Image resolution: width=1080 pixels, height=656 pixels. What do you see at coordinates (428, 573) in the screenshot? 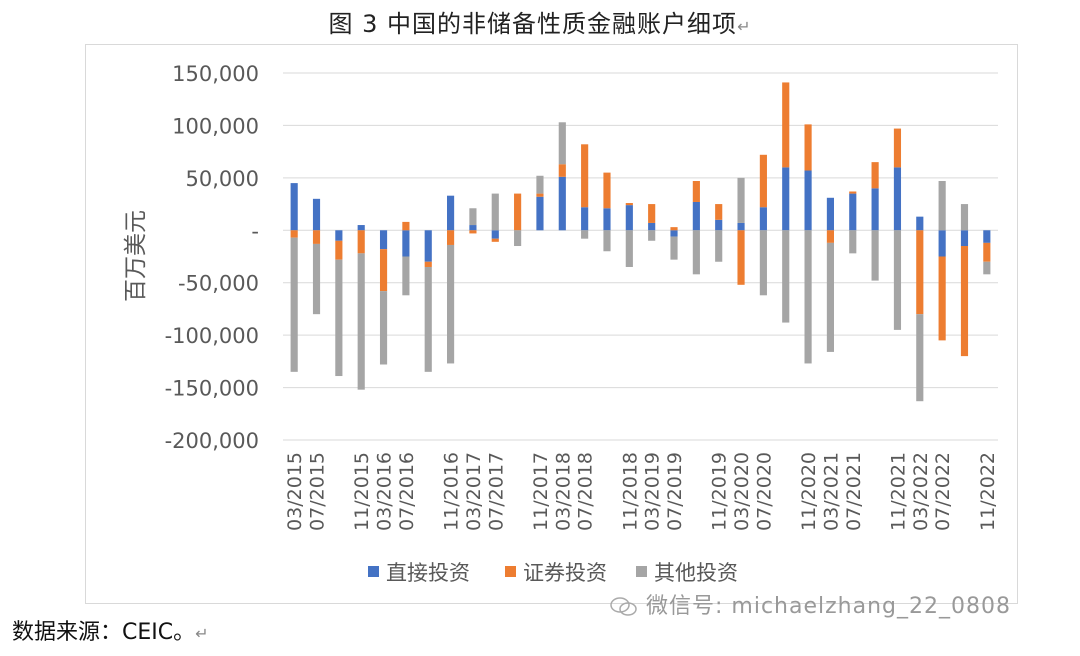
I see `legend-label: 直接投资` at bounding box center [428, 573].